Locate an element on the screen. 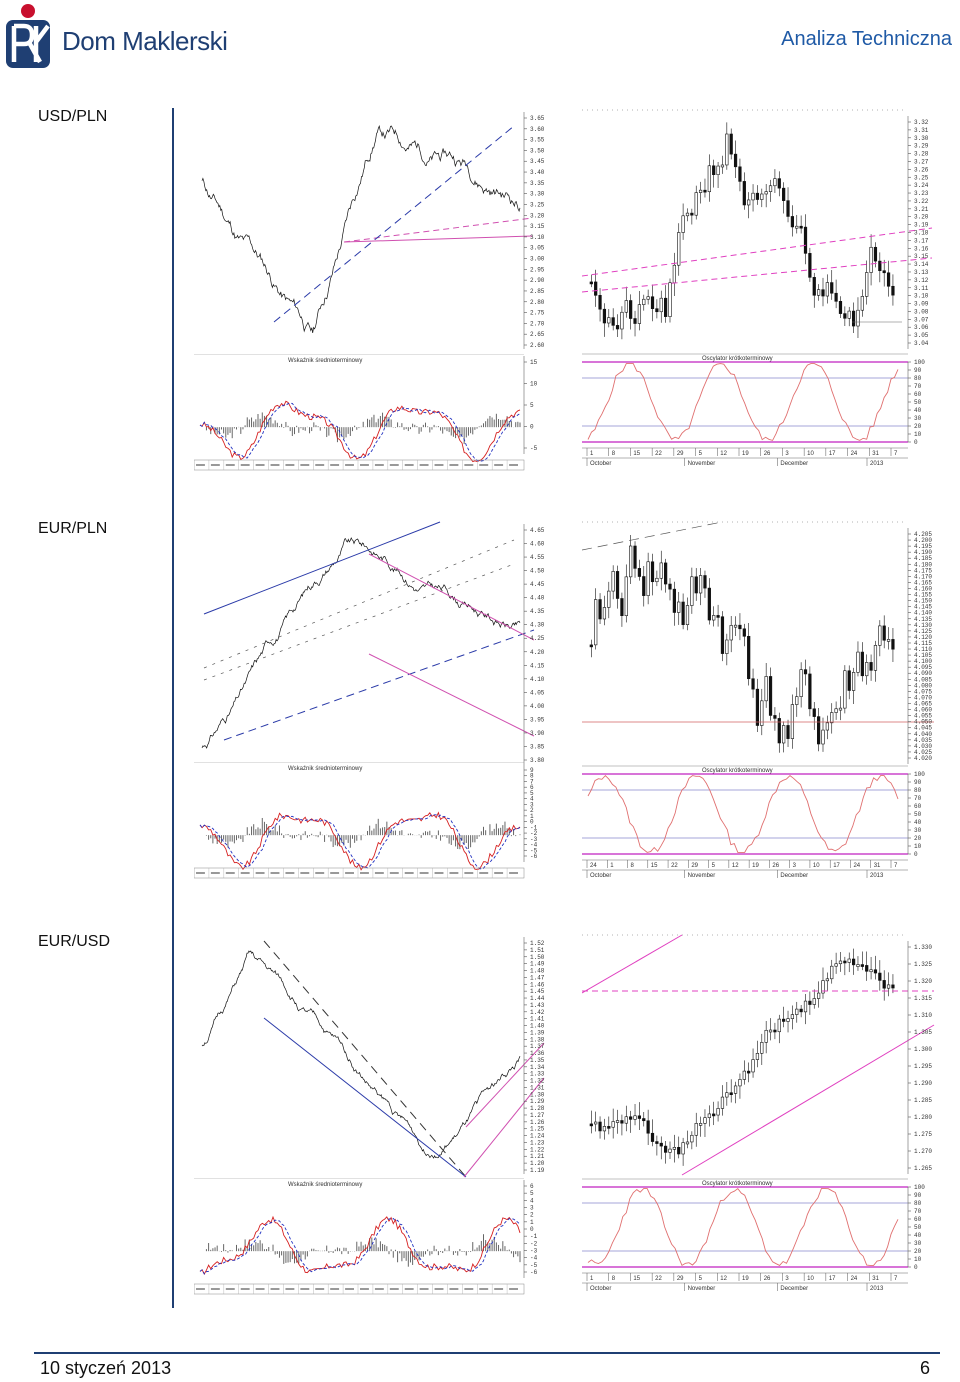 The width and height of the screenshot is (960, 1382). price-axis-label: 4.60 is located at coordinates (537, 544).